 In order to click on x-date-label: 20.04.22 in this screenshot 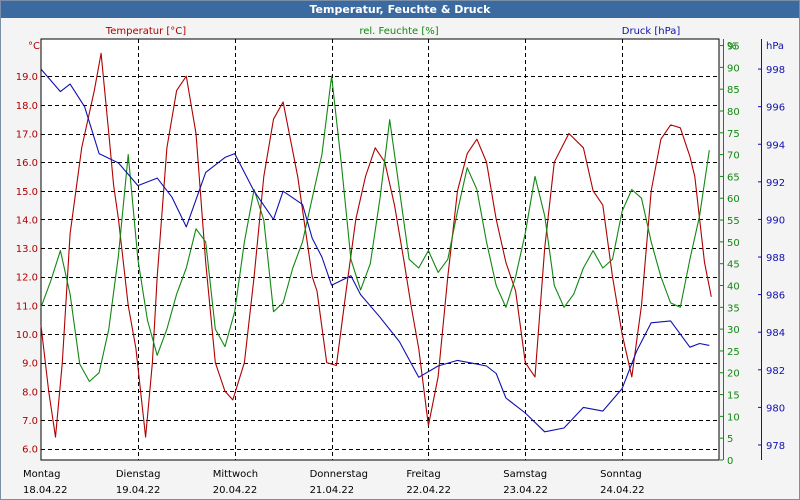, I will do `click(235, 490)`.